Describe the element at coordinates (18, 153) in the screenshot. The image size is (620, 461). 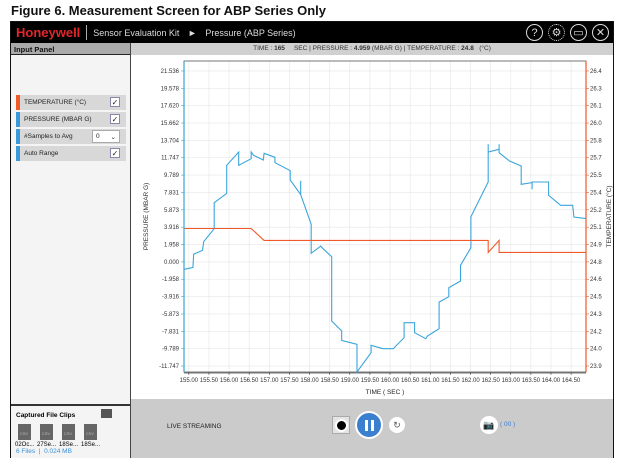
I see `auto-range-color-bar` at that location.